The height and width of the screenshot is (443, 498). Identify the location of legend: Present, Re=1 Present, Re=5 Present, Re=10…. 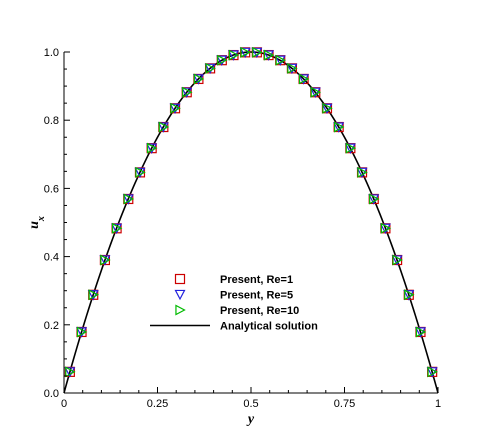
(234, 303).